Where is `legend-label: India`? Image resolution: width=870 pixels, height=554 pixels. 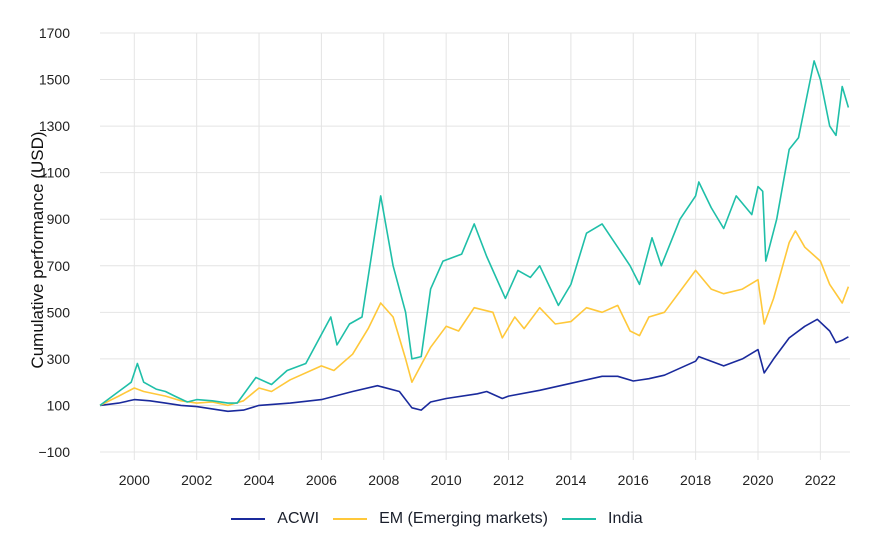 legend-label: India is located at coordinates (625, 518).